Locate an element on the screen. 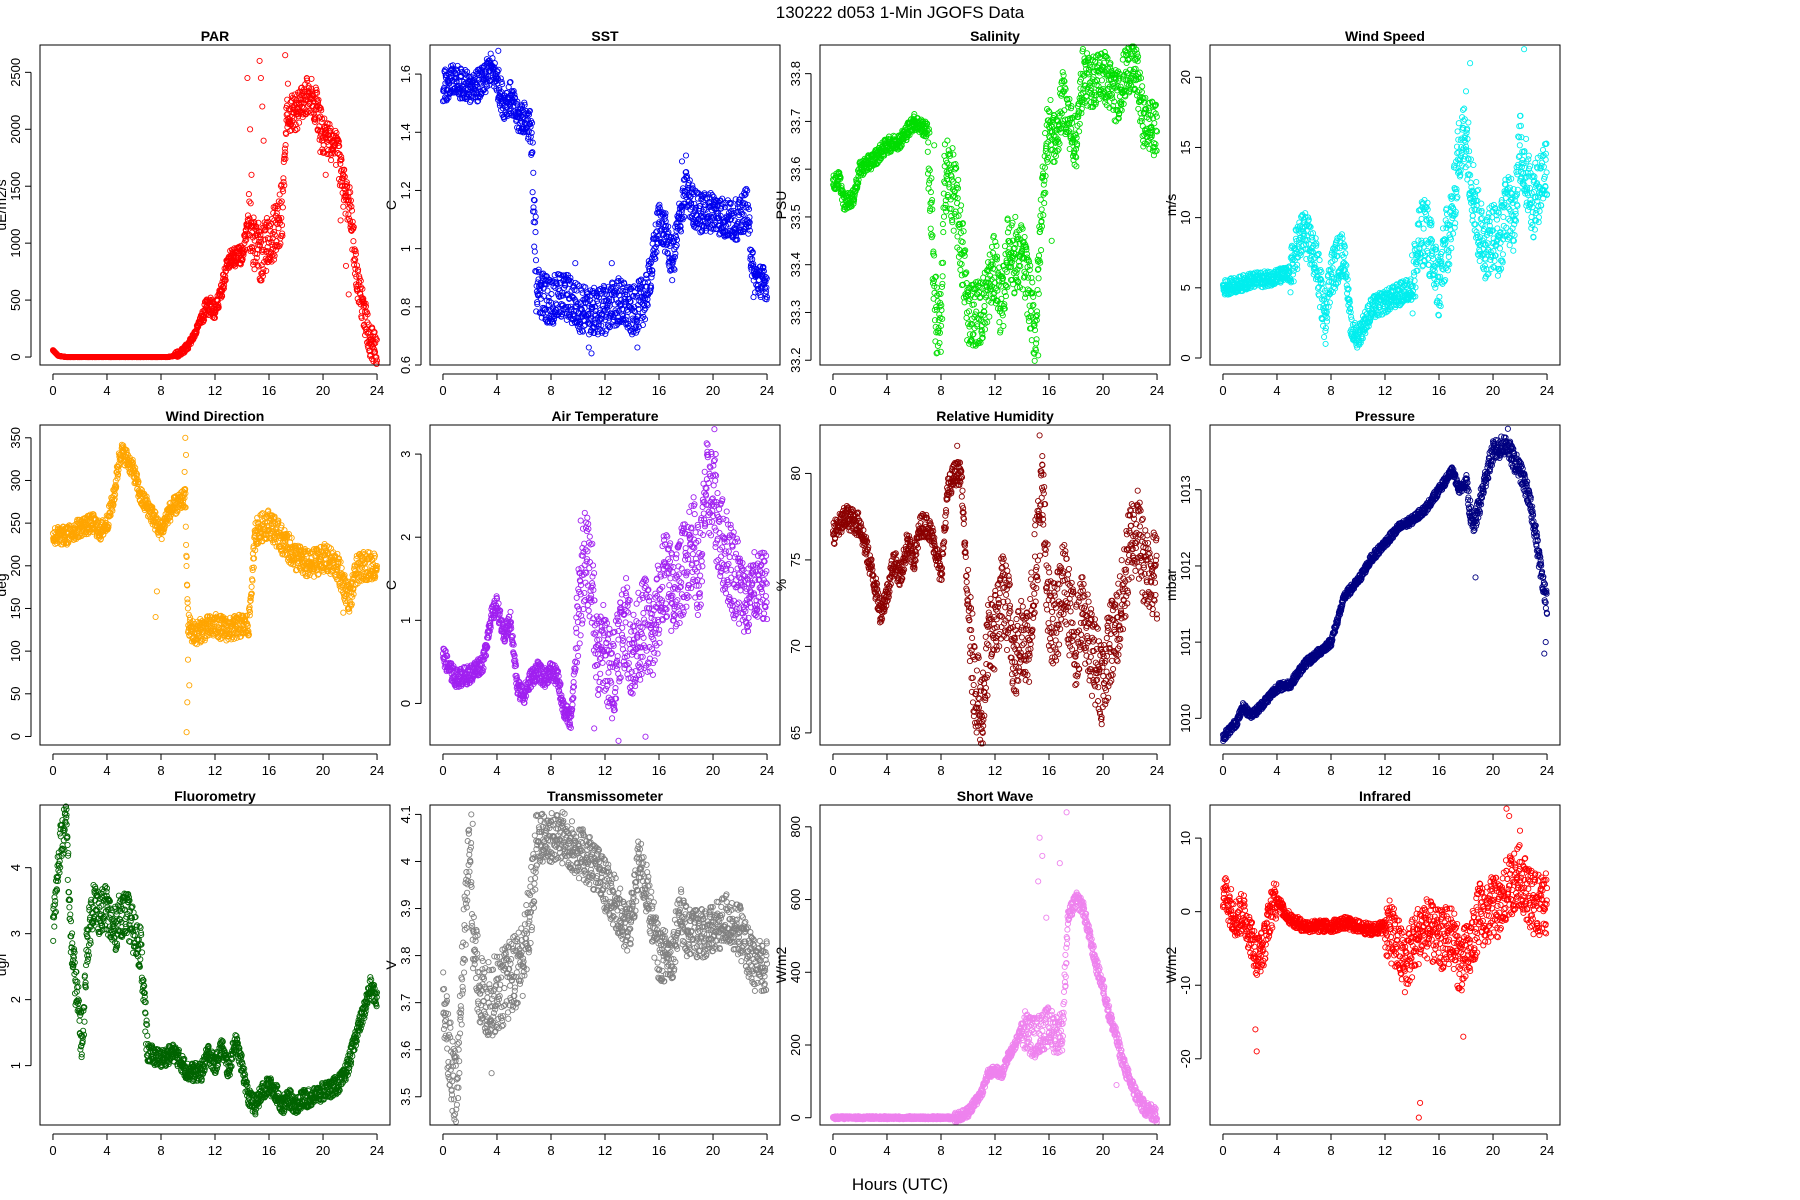 This screenshot has height=1200, width=1800. y-tick-label: 0 is located at coordinates (15, 356).